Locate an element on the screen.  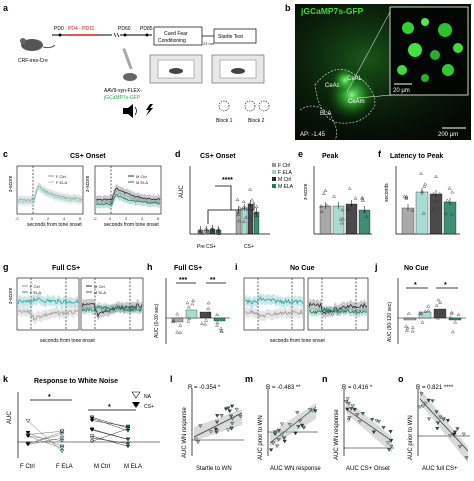
letter-f: f is located at coordinates (380, 154).